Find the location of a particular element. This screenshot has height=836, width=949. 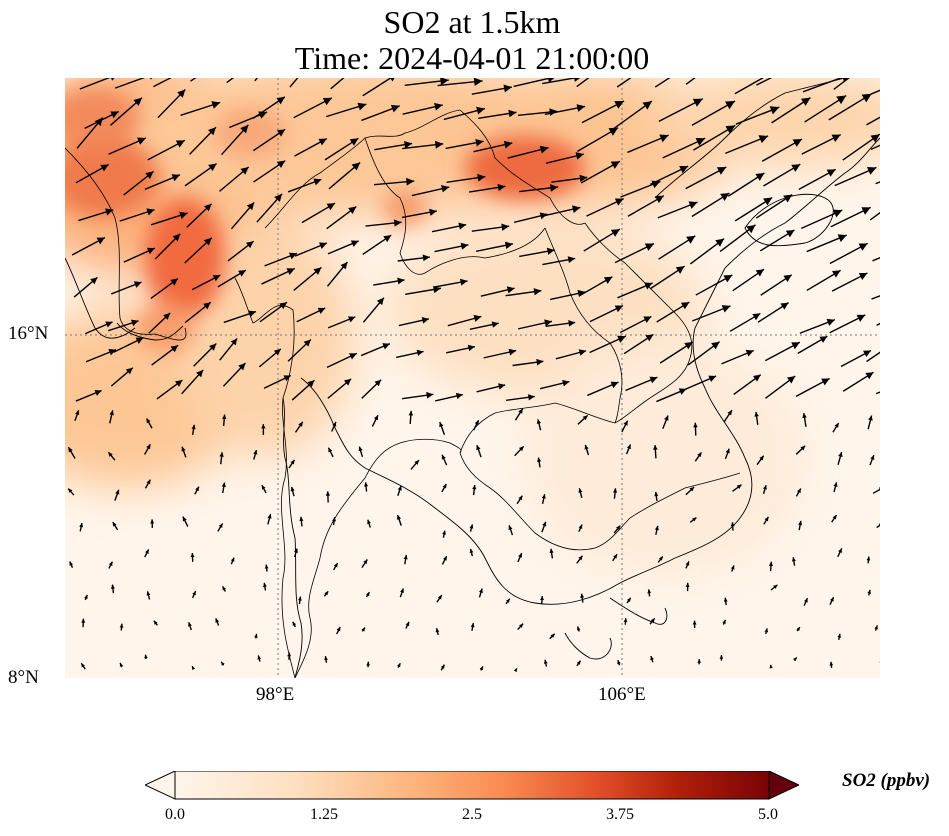

map-title: SO2 at 1.5km is located at coordinates (472, 22).